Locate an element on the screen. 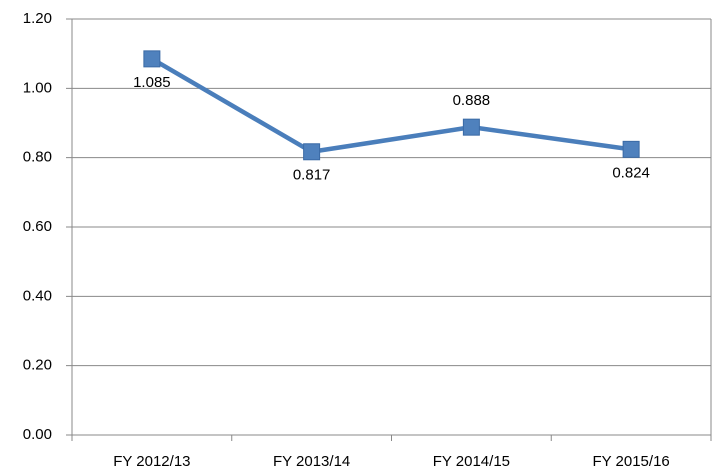  y-tick-label: 0.00 is located at coordinates (37, 434).